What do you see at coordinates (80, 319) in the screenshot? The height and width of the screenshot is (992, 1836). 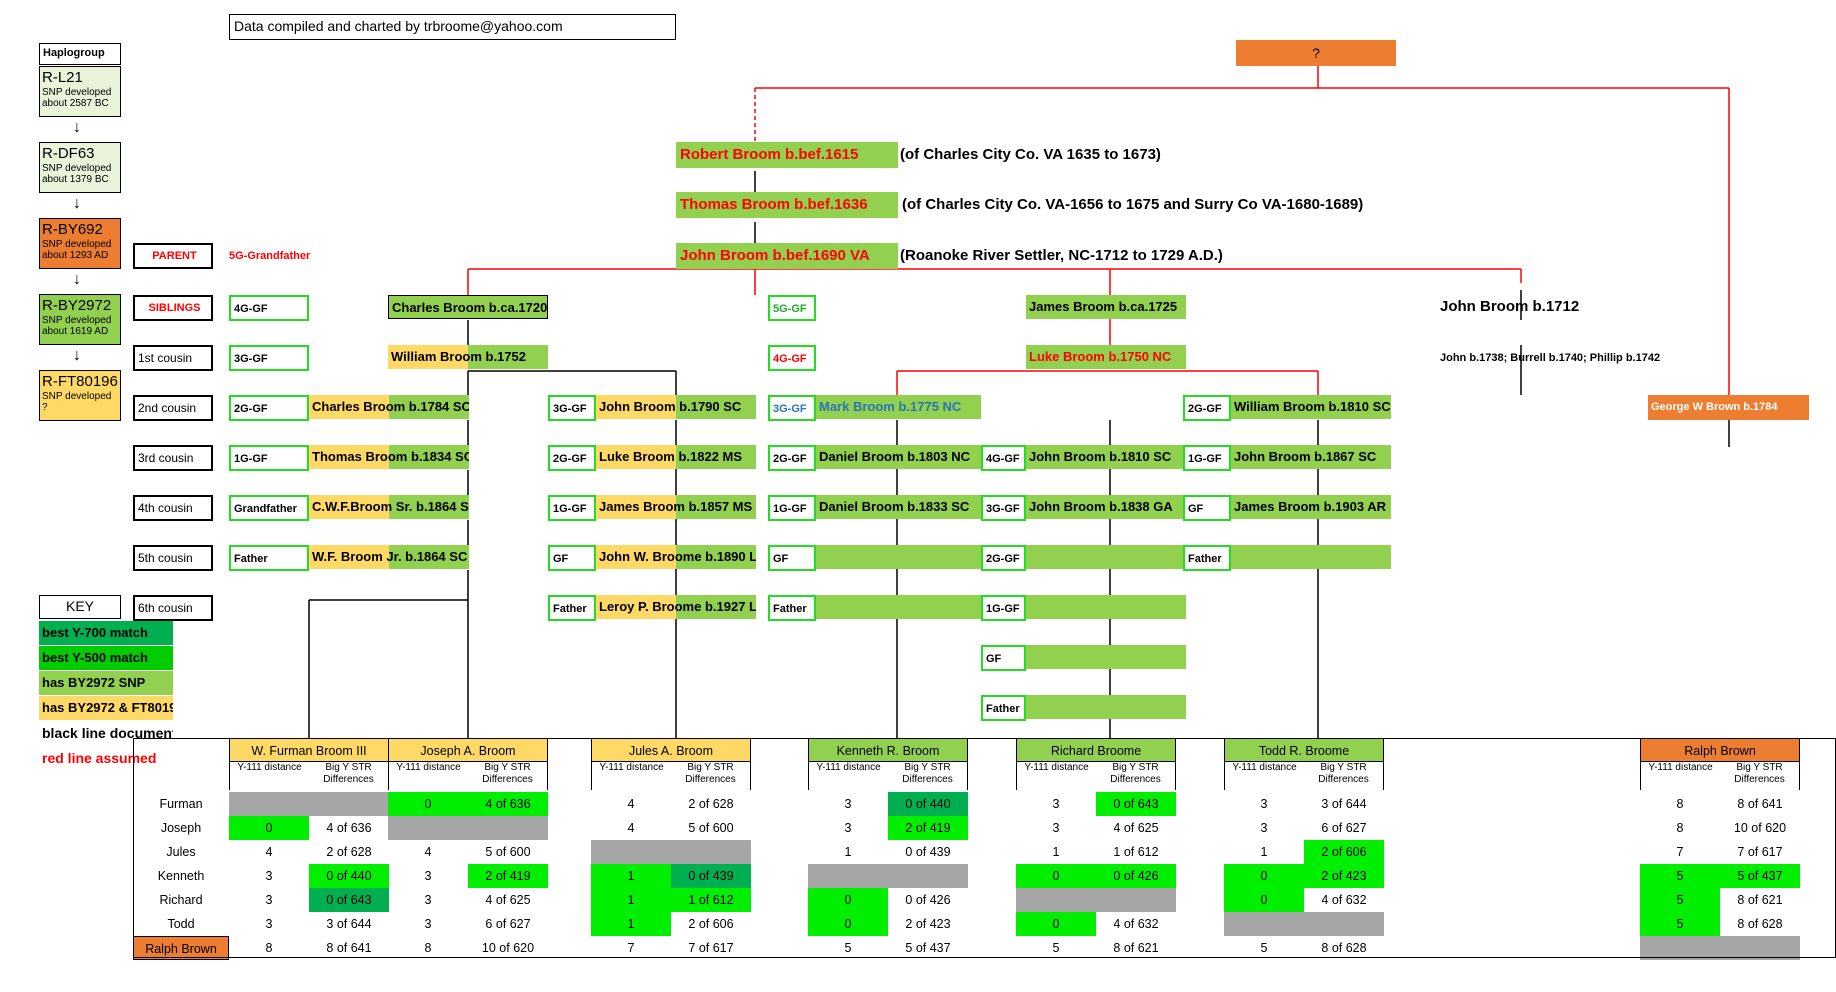 I see `haplogroup-r-by2972: R-BY2972 SNP developed about 1619 AD` at bounding box center [80, 319].